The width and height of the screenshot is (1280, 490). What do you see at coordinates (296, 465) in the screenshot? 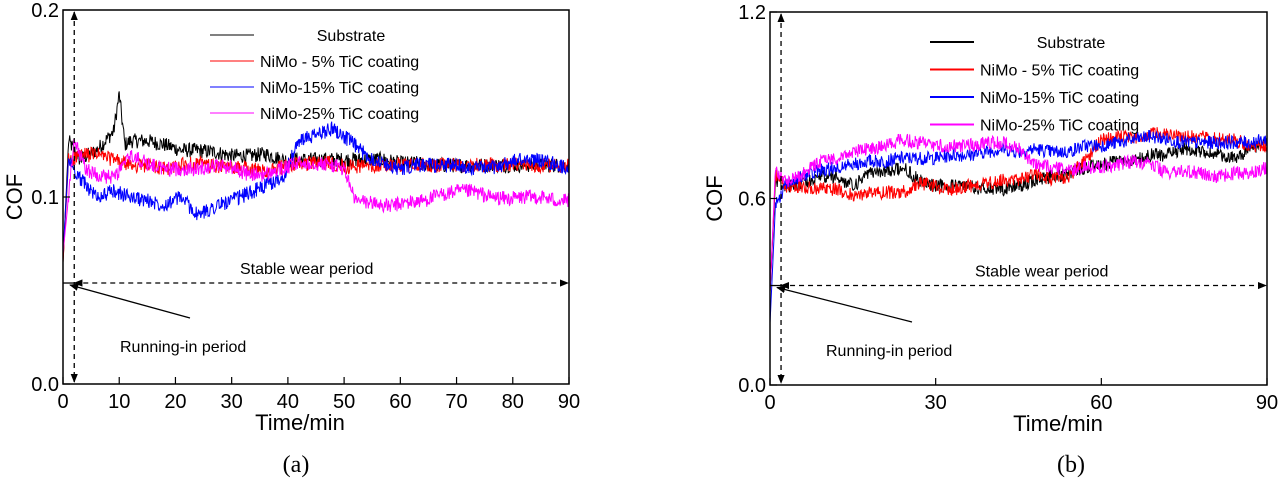
I see `panel-caption: (a)` at bounding box center [296, 465].